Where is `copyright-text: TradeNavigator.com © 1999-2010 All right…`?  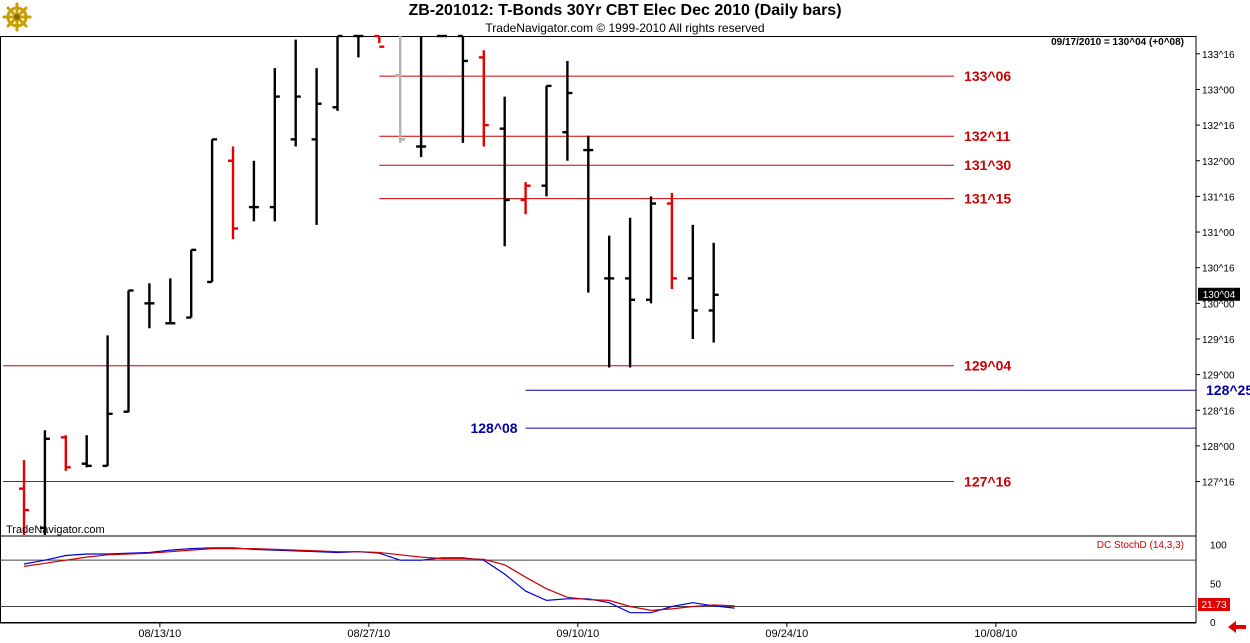
copyright-text: TradeNavigator.com © 1999-2010 All right… is located at coordinates (625, 28).